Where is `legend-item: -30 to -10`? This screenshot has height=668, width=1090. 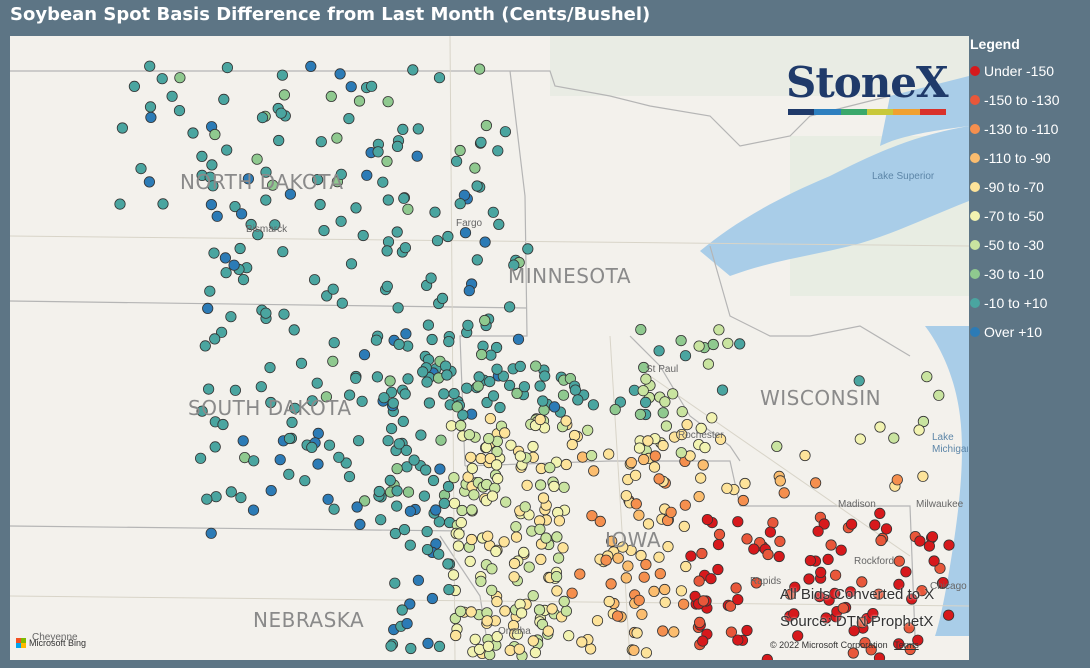
legend-item: -30 to -10 is located at coordinates (1029, 273).